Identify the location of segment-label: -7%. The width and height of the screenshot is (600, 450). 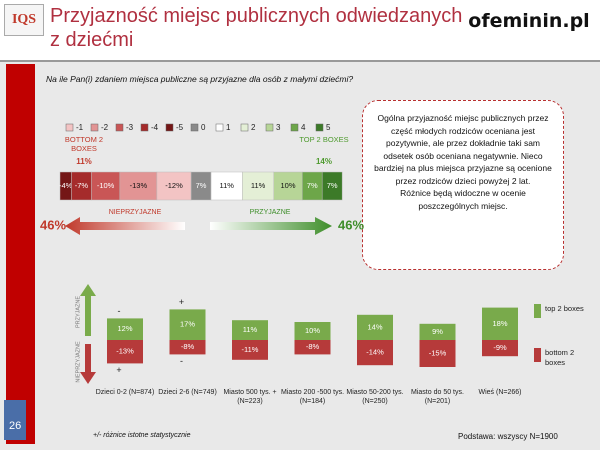
(82, 185).